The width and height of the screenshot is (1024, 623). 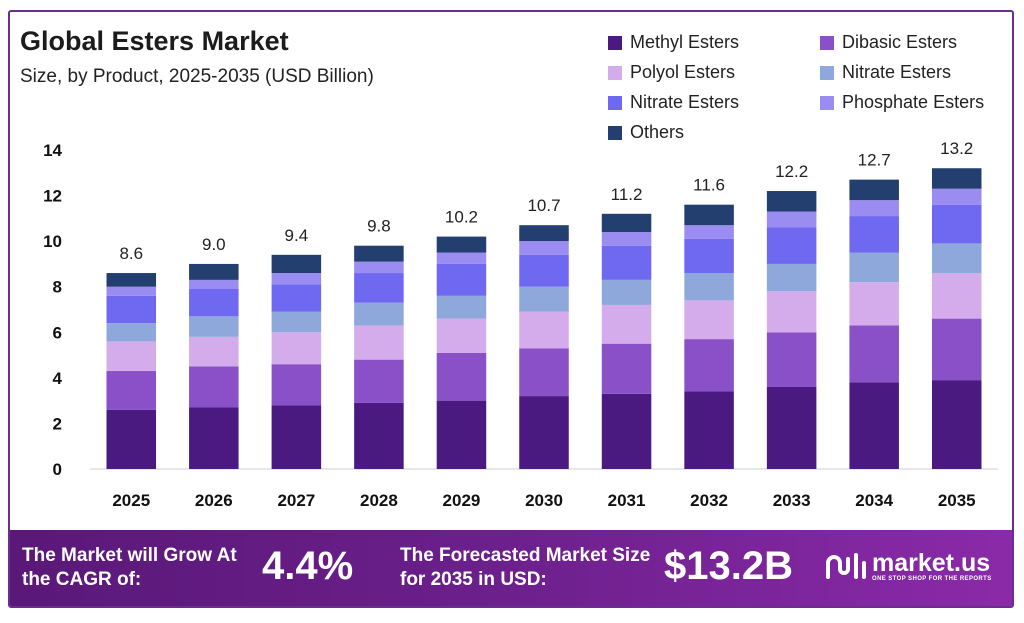 What do you see at coordinates (913, 102) in the screenshot?
I see `legend-label: Phosphate Esters` at bounding box center [913, 102].